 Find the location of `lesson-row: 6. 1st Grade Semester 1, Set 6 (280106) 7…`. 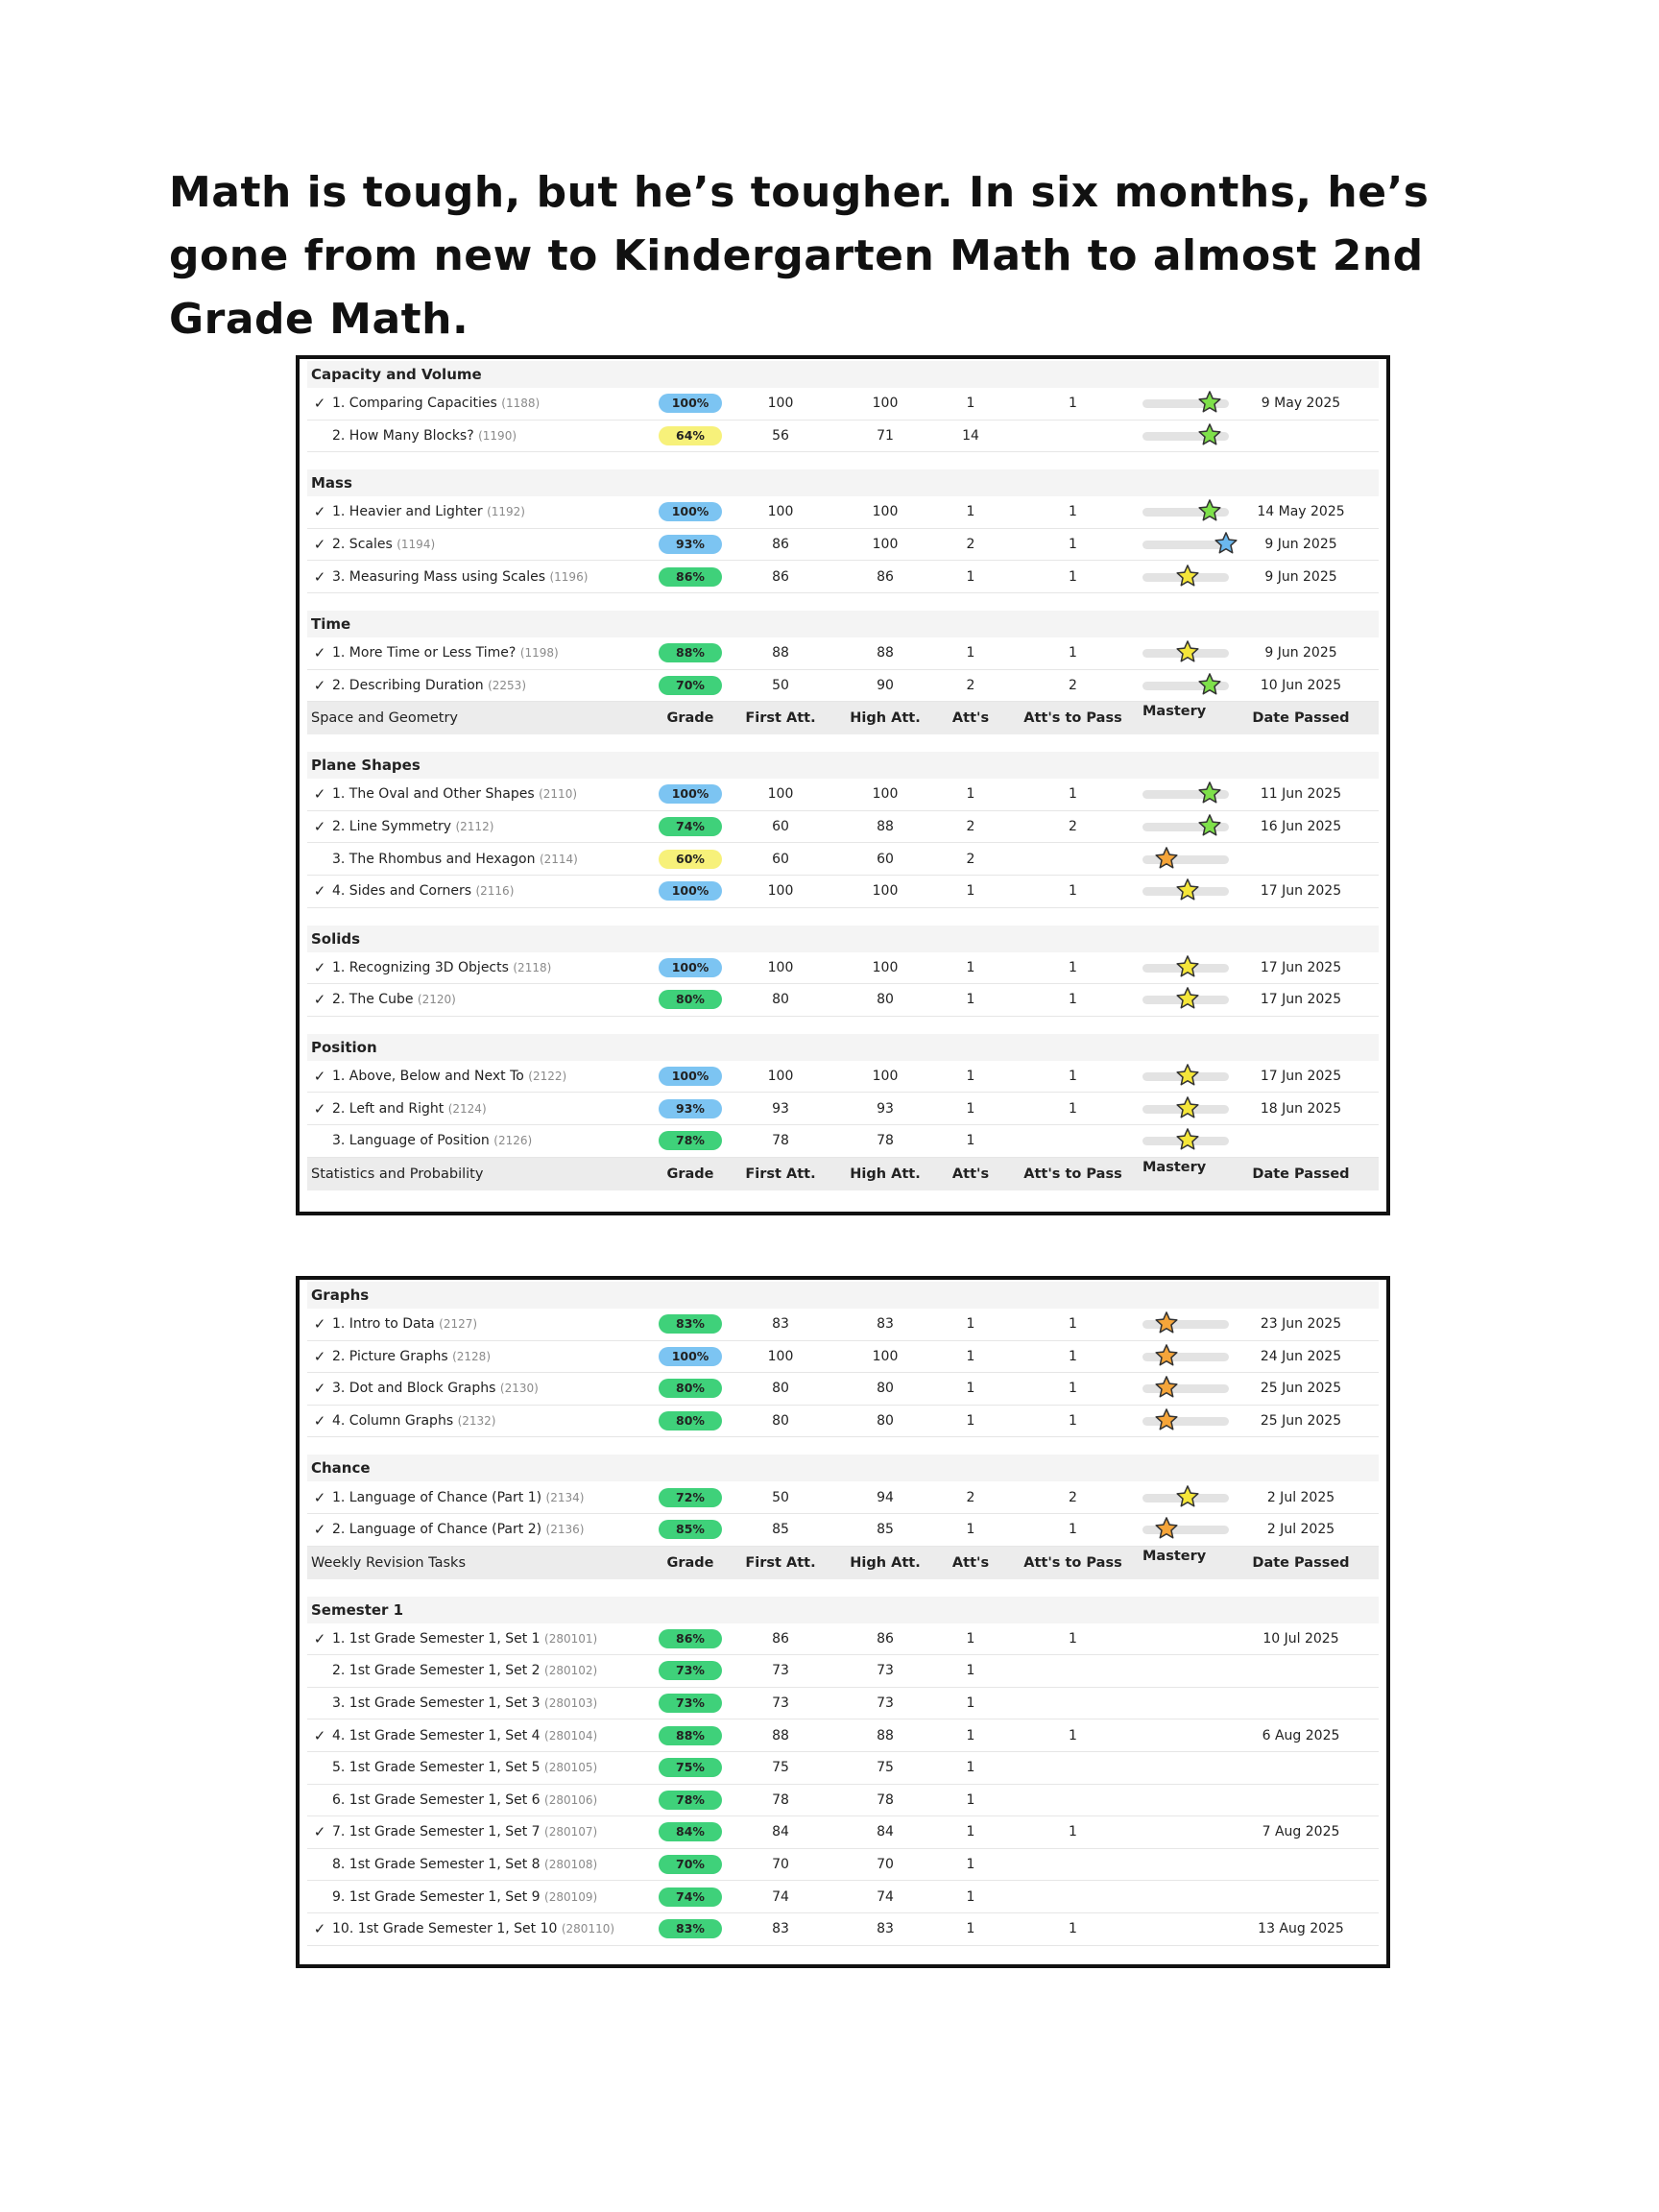

lesson-row: 6. 1st Grade Semester 1, Set 6 (280106) 7… is located at coordinates (843, 1801).